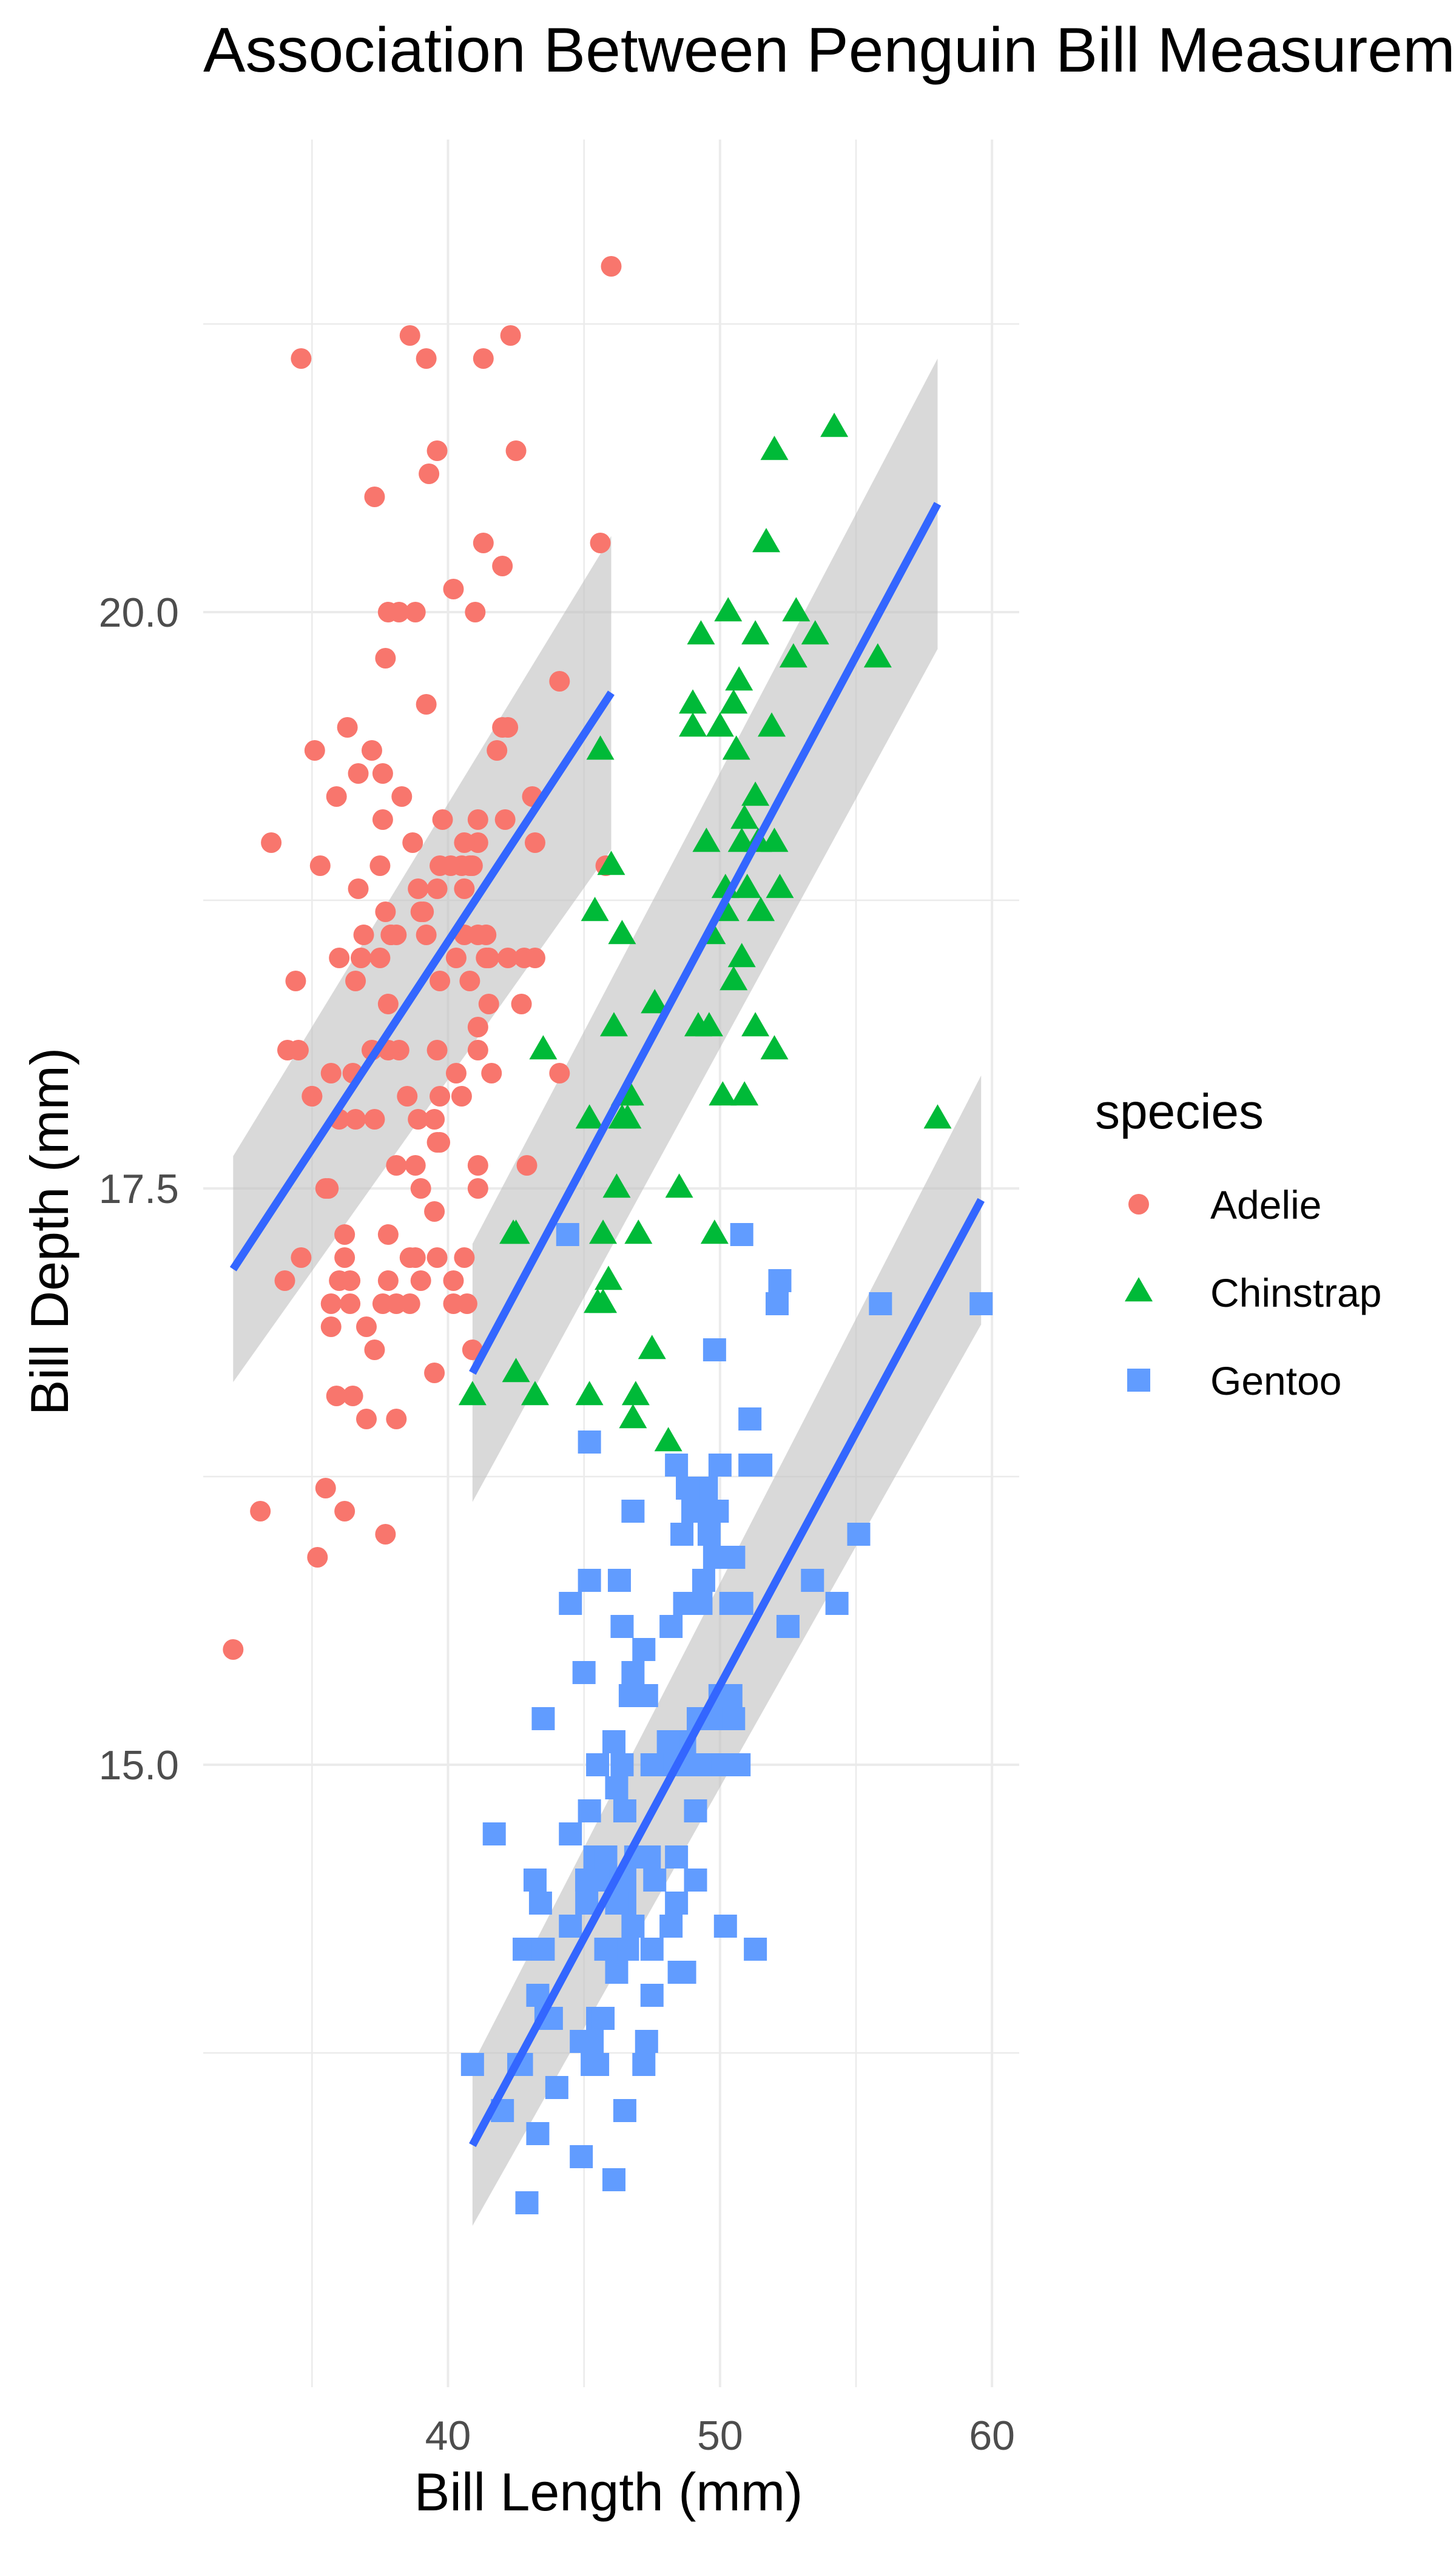 The image size is (1456, 2551). I want to click on series-gentoo, so click(726, 1718).